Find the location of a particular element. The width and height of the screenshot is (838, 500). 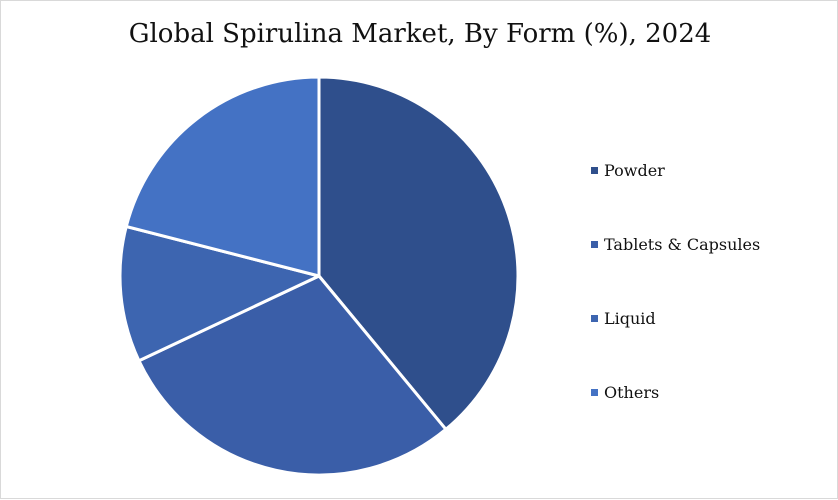

chart-legend: Powder Tablets & Capsules Liquid Others is located at coordinates (675, 309).